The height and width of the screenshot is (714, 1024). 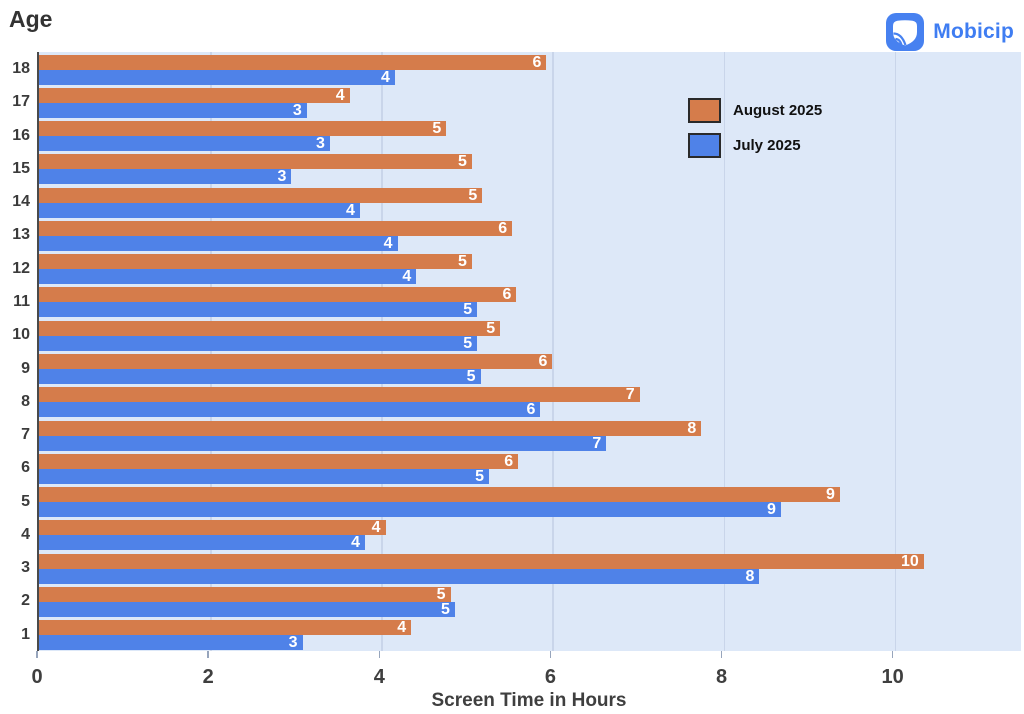 What do you see at coordinates (25, 568) in the screenshot?
I see `y-tick-label-3: 3` at bounding box center [25, 568].